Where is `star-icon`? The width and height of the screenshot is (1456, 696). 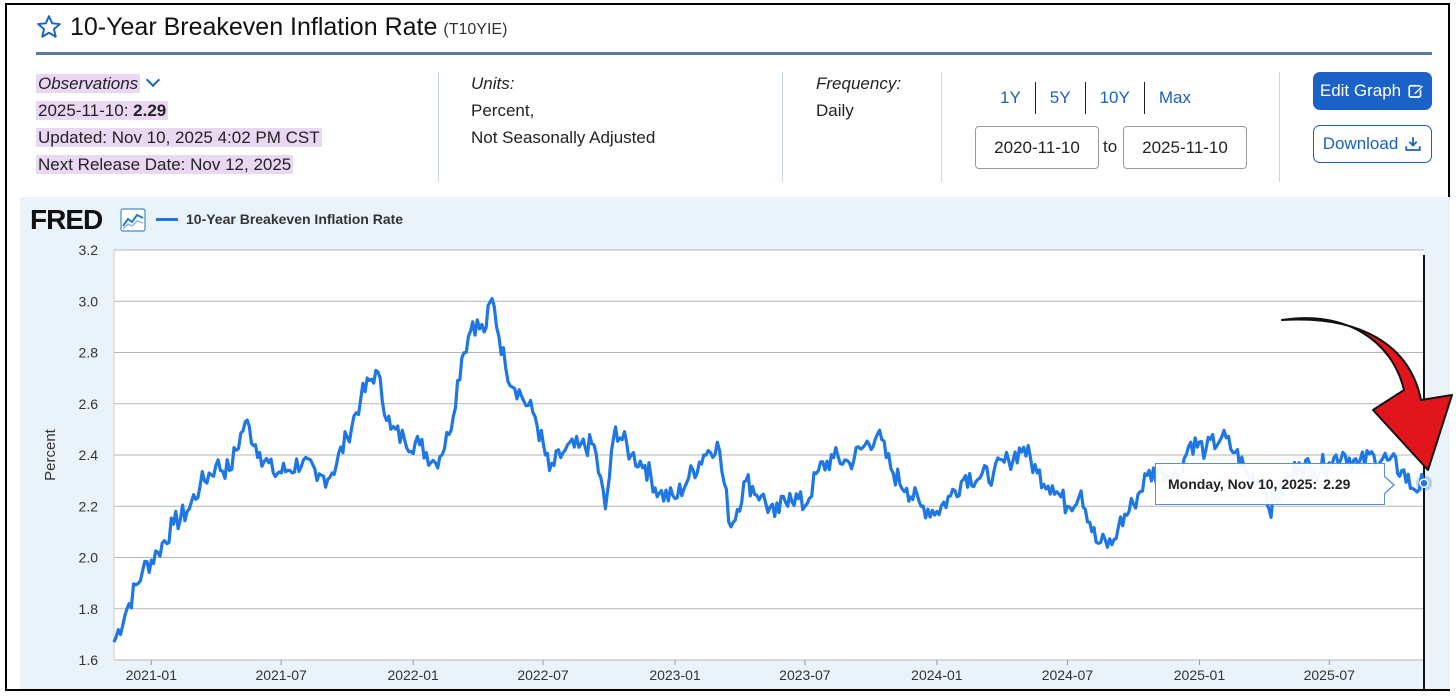 star-icon is located at coordinates (49, 27).